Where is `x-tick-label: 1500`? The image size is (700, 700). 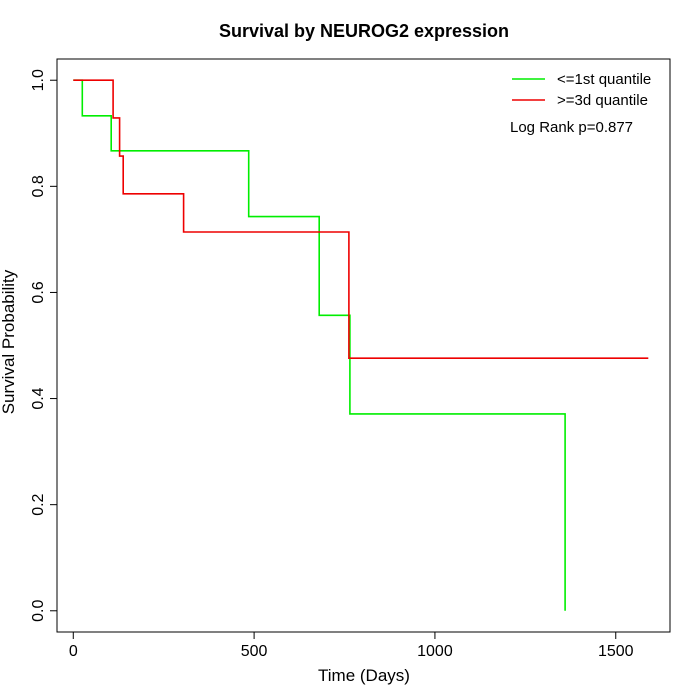 x-tick-label: 1500 is located at coordinates (616, 651).